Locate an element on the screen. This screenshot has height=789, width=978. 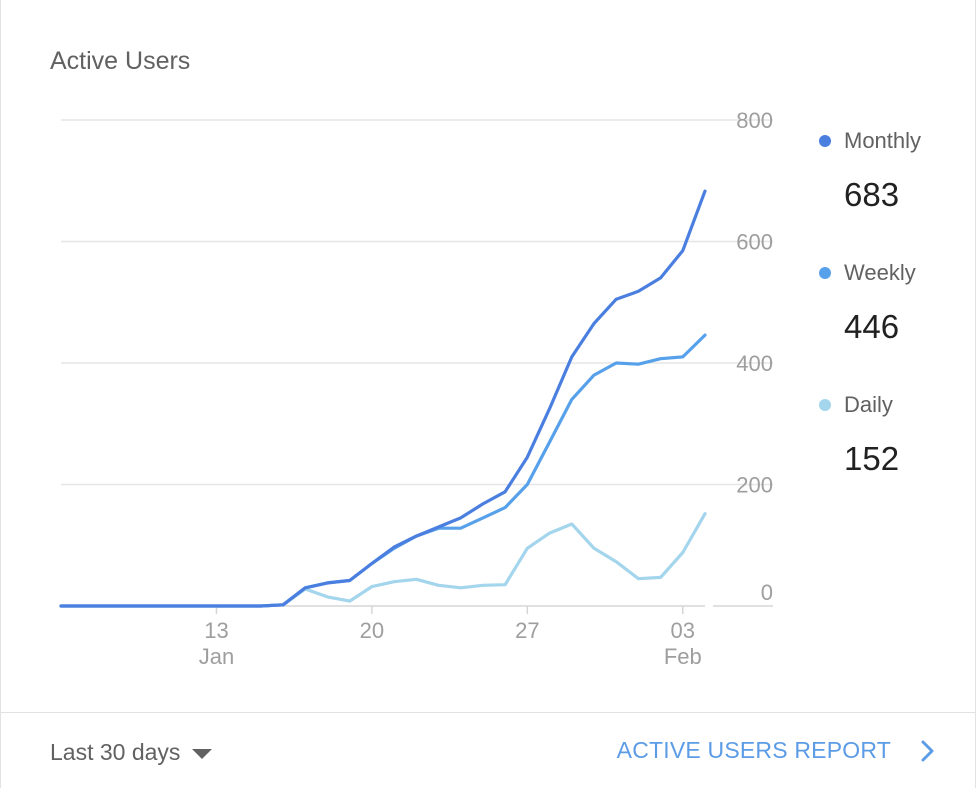
x-tick-label-13: 13 is located at coordinates (216, 630).